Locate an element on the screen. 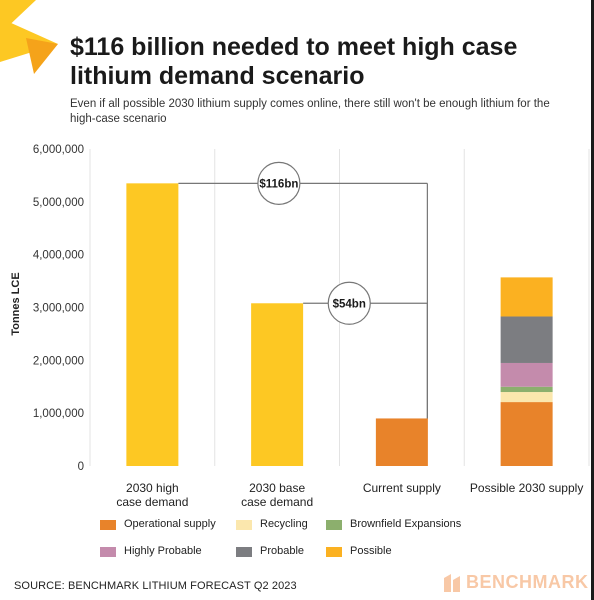 The height and width of the screenshot is (600, 594). bar-segment-probable is located at coordinates (526, 339).